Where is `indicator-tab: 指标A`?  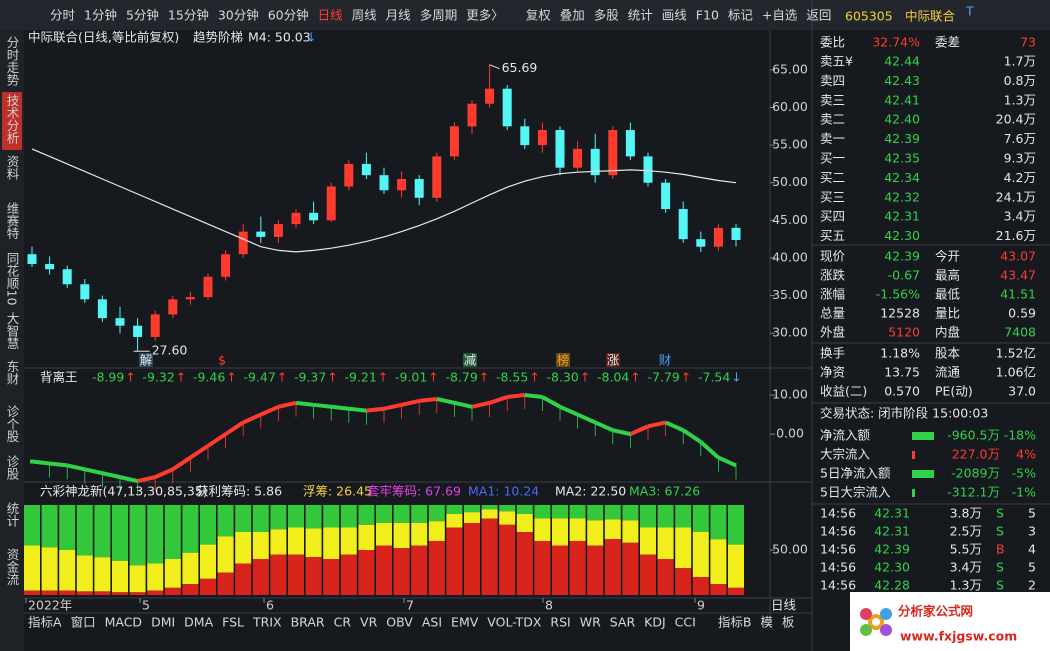 indicator-tab: 指标A is located at coordinates (45, 622).